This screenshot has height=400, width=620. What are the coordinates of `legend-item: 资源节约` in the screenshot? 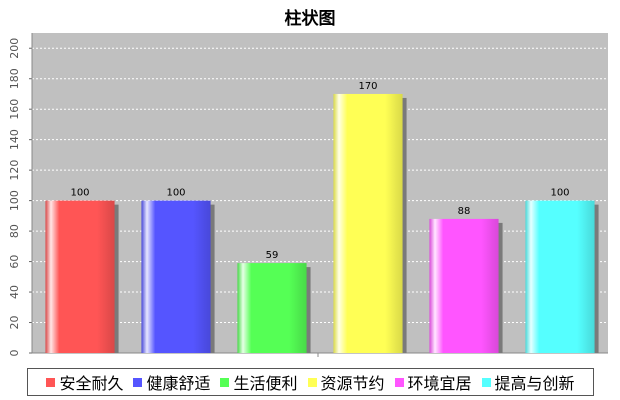 It's located at (346, 382).